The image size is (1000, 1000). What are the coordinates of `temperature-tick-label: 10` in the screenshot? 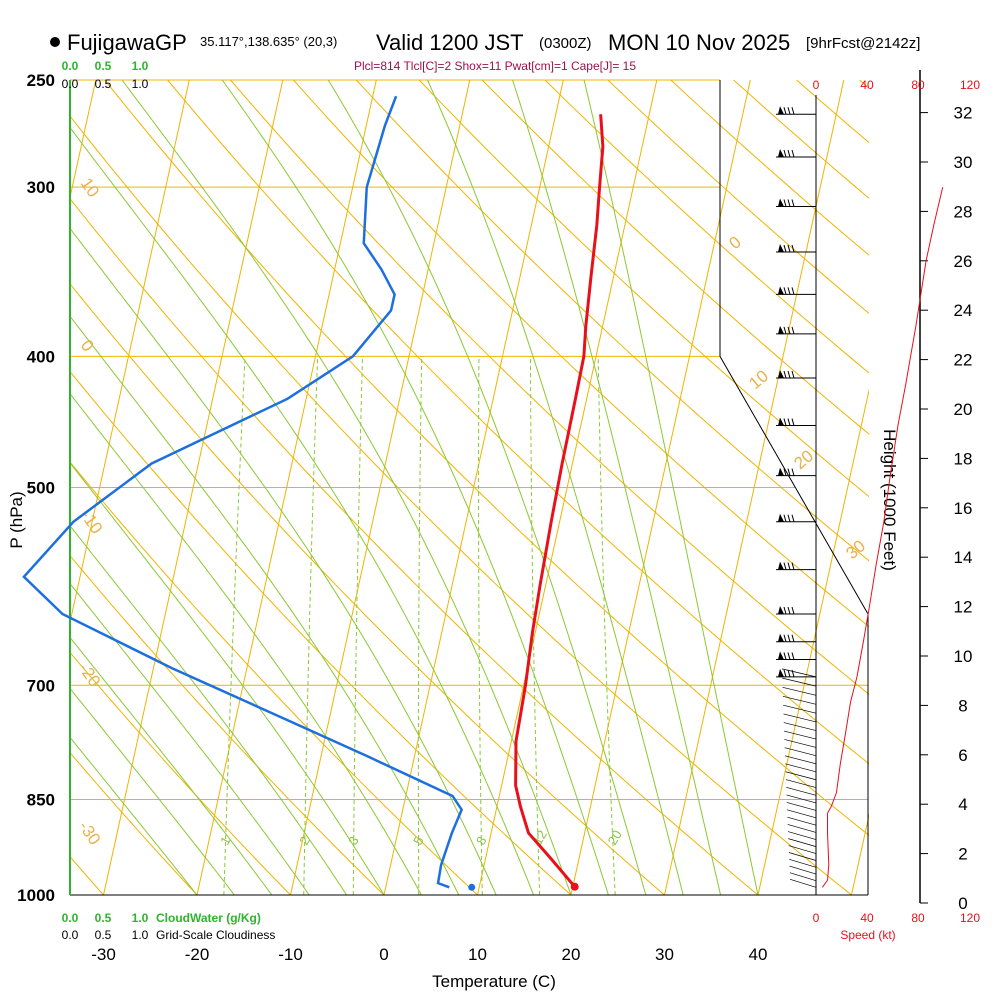 It's located at (477, 954).